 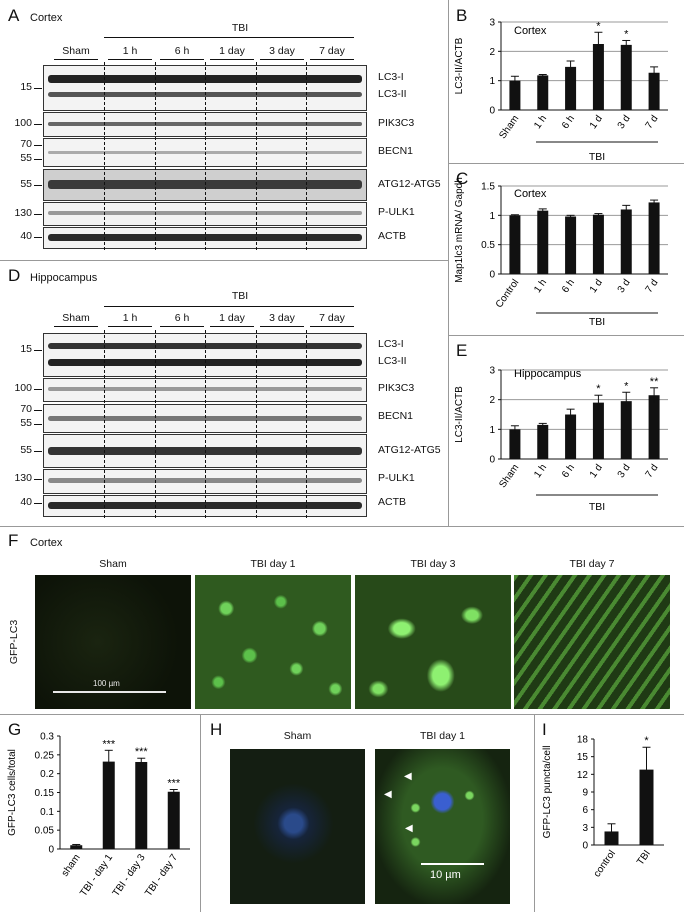 What do you see at coordinates (548, 374) in the screenshot?
I see `chart-inner-title: Hippocampus` at bounding box center [548, 374].